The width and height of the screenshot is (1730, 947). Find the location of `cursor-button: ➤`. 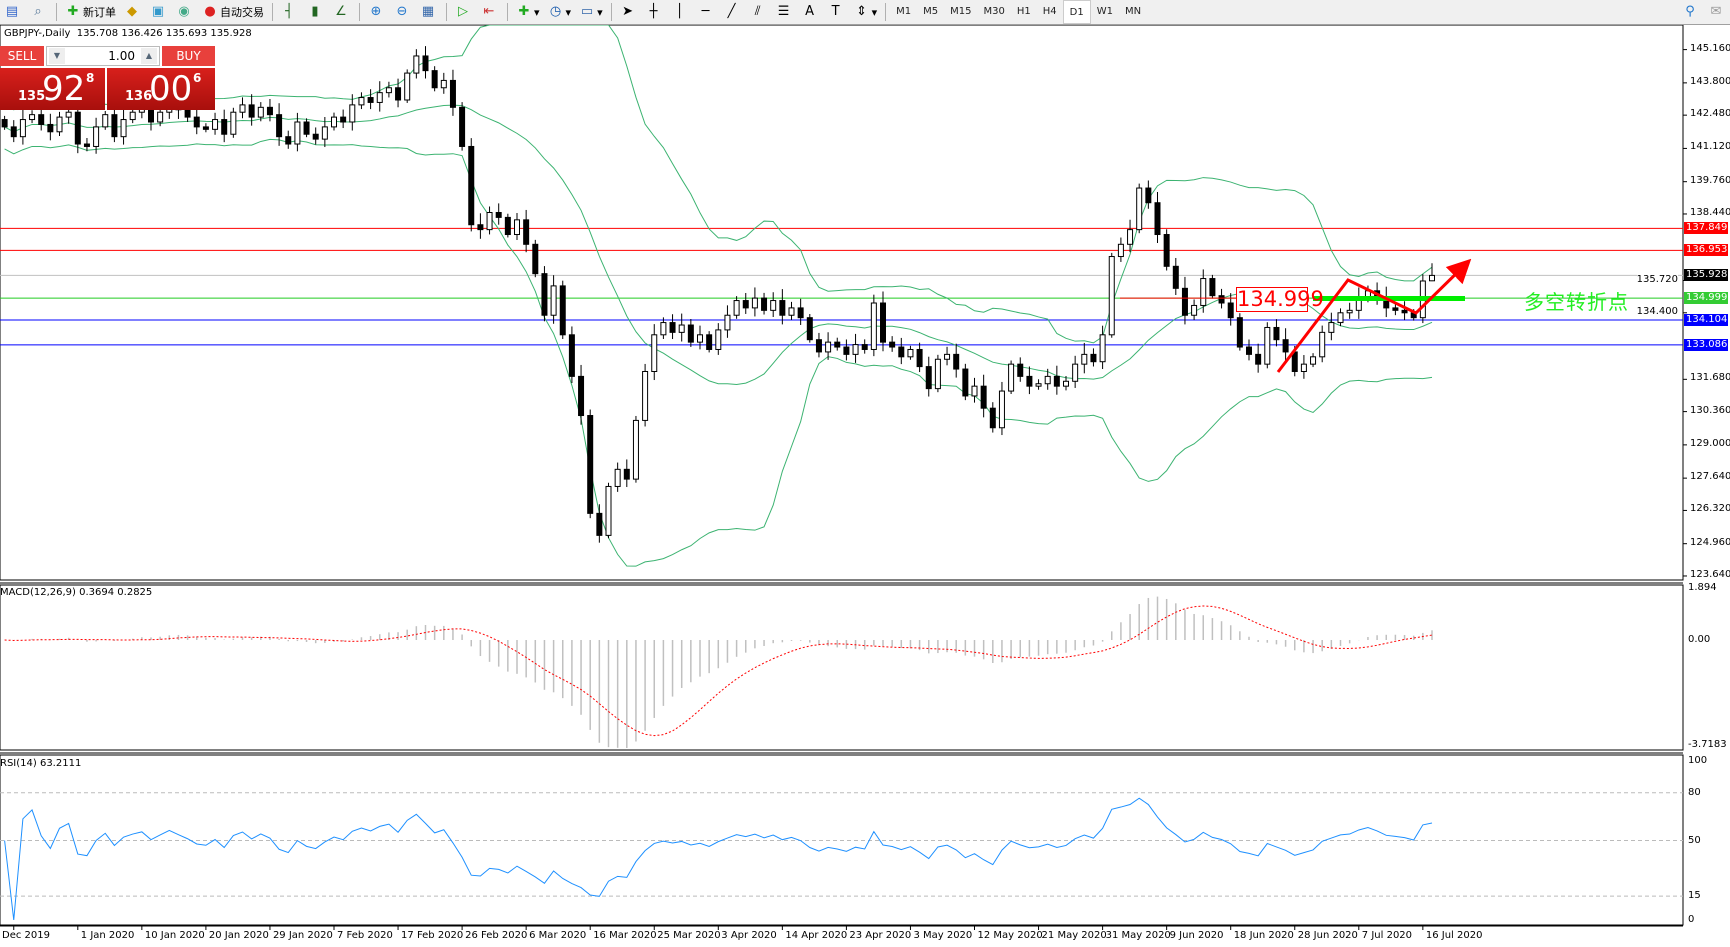

cursor-button: ➤ is located at coordinates (629, 12).